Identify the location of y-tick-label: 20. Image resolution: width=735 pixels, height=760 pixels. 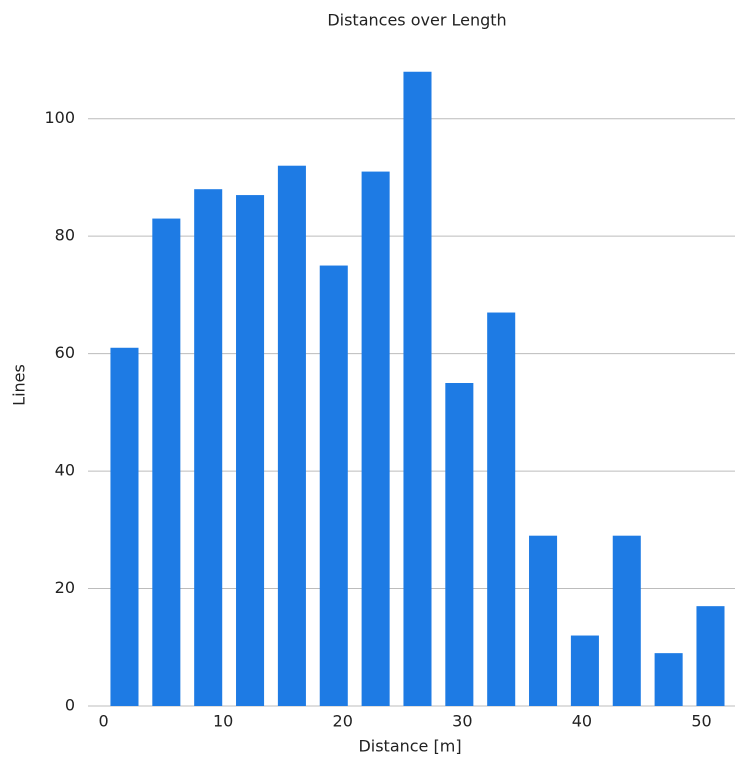
(65, 587).